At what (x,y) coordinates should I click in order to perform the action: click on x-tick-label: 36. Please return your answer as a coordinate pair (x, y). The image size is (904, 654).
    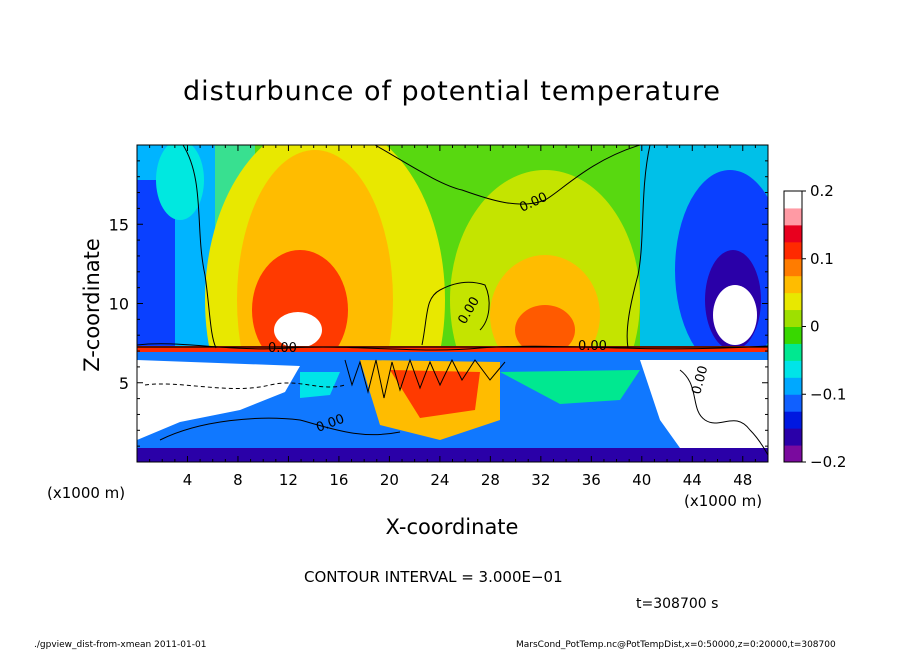
    Looking at the image, I should click on (591, 480).